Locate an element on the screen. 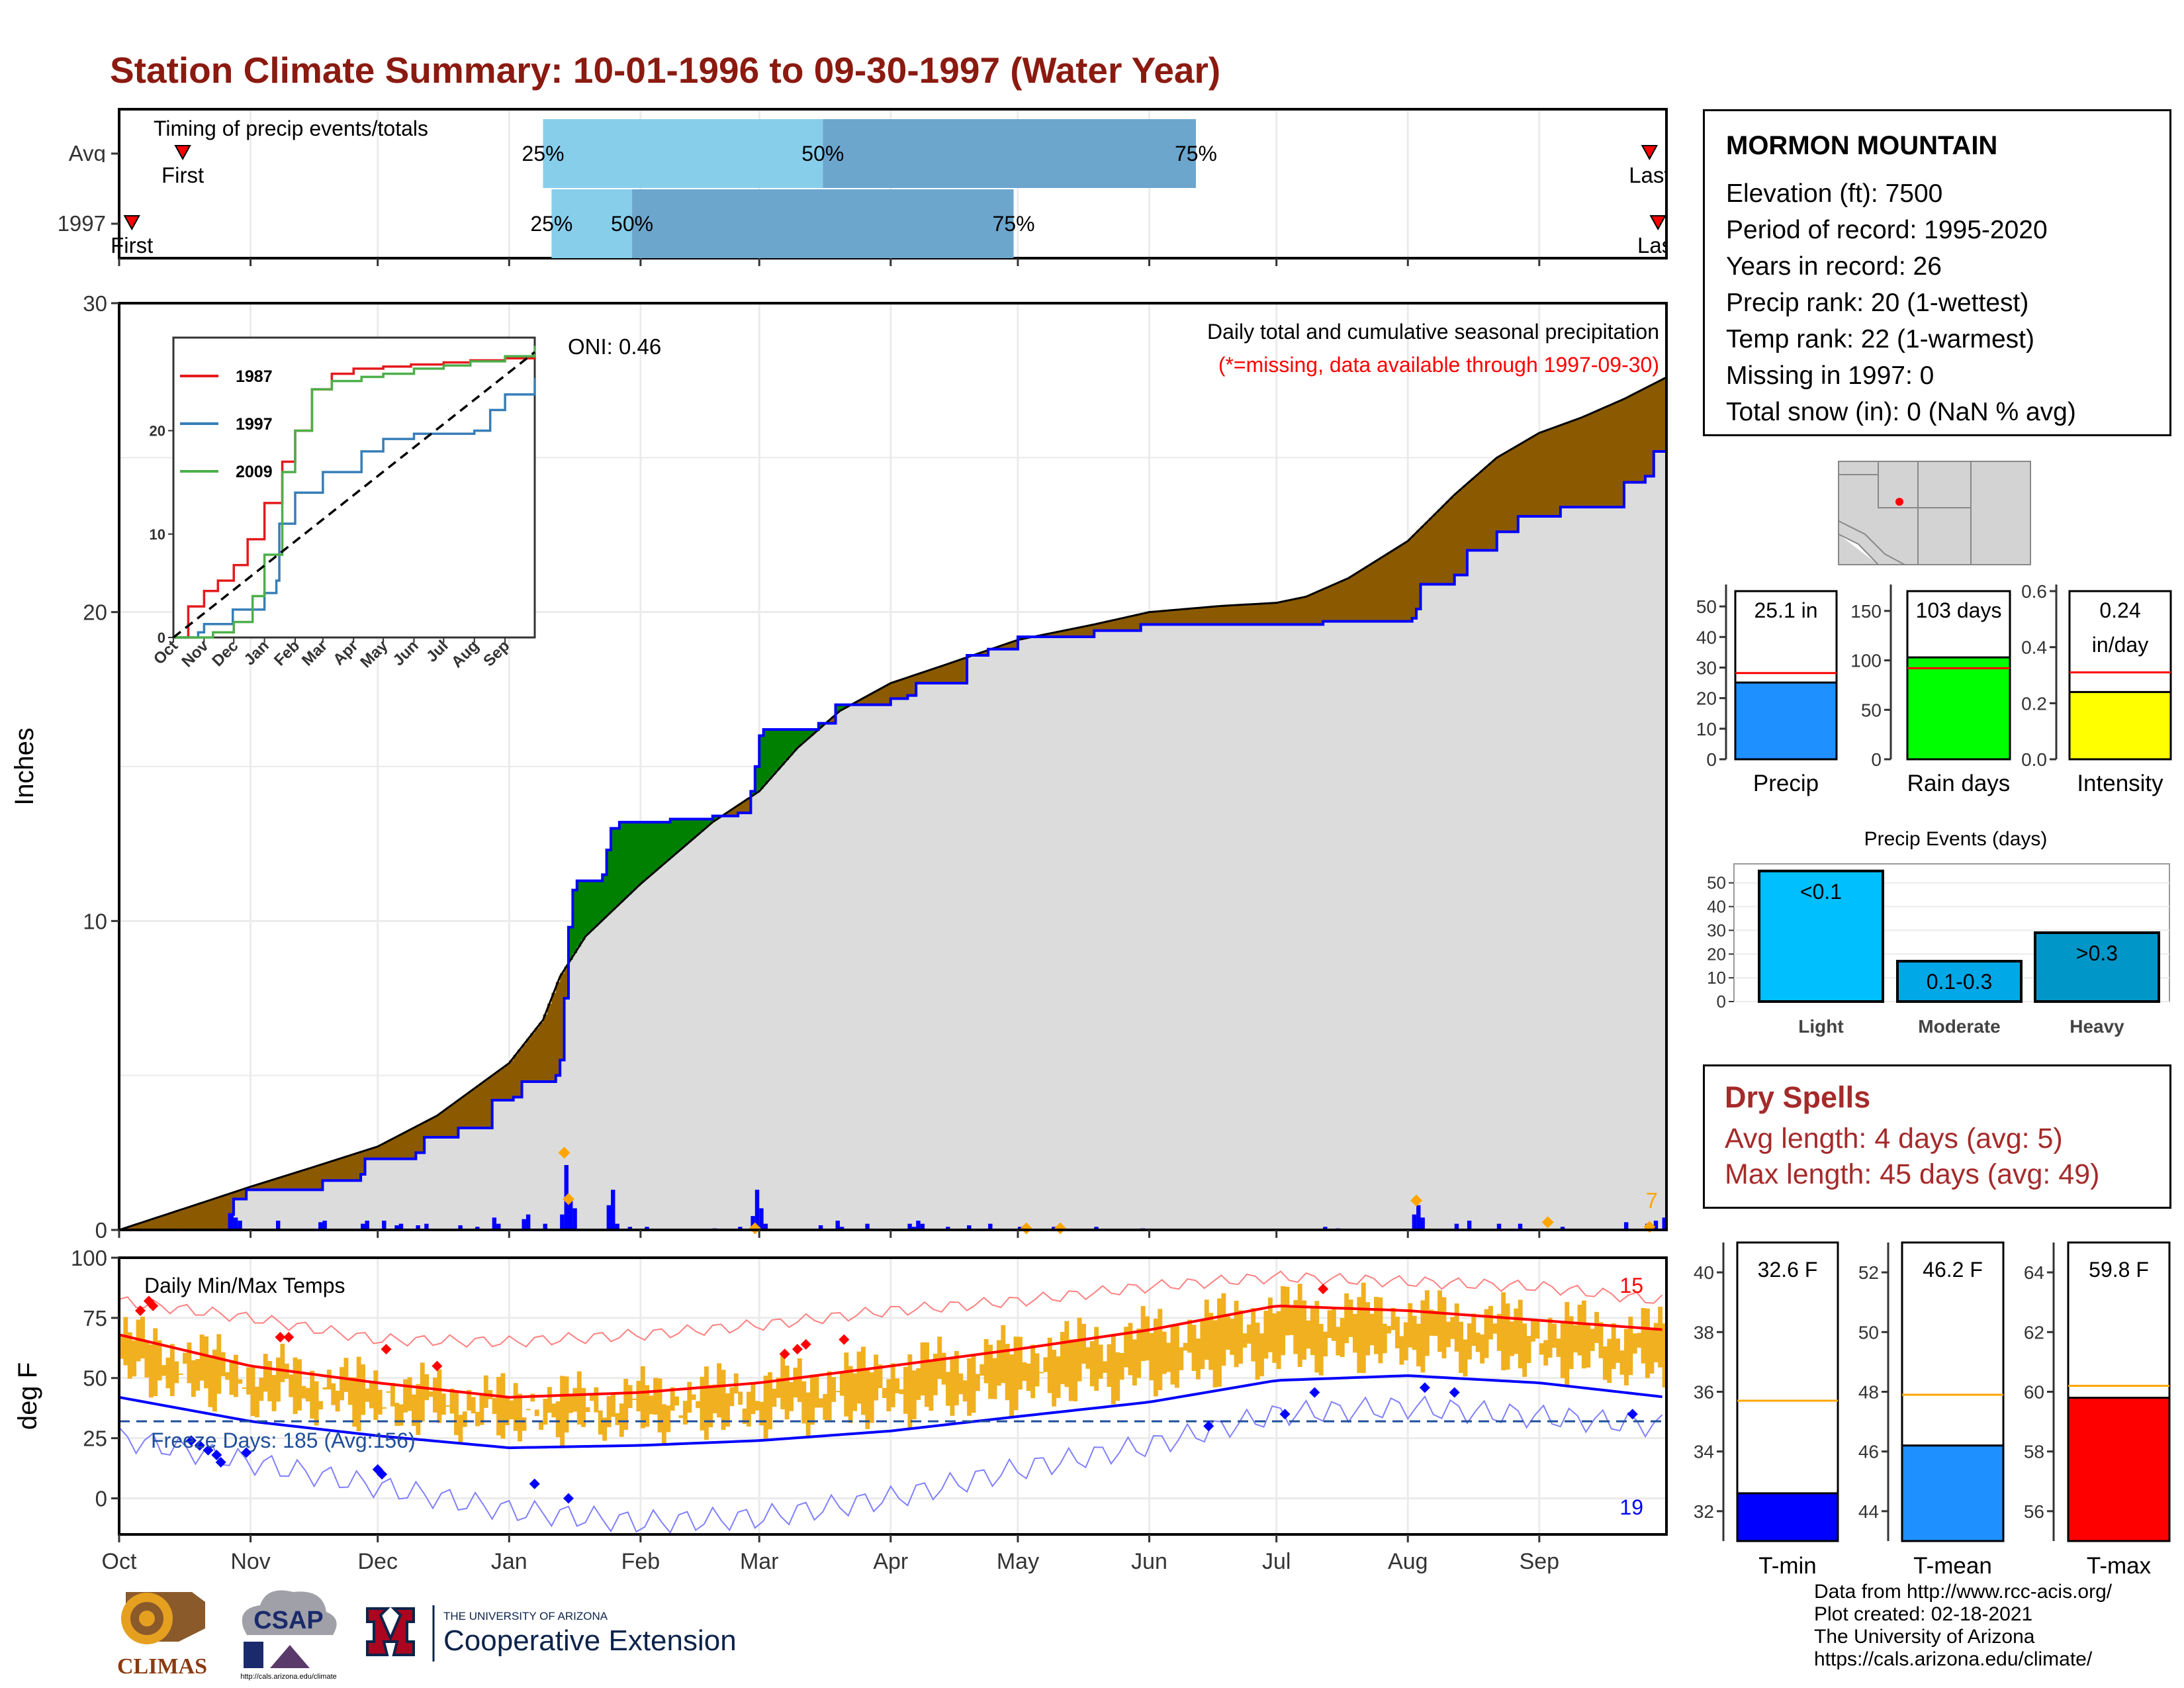 The width and height of the screenshot is (2184, 1688). temp-bar-ytick-label: 44 is located at coordinates (1868, 1511).